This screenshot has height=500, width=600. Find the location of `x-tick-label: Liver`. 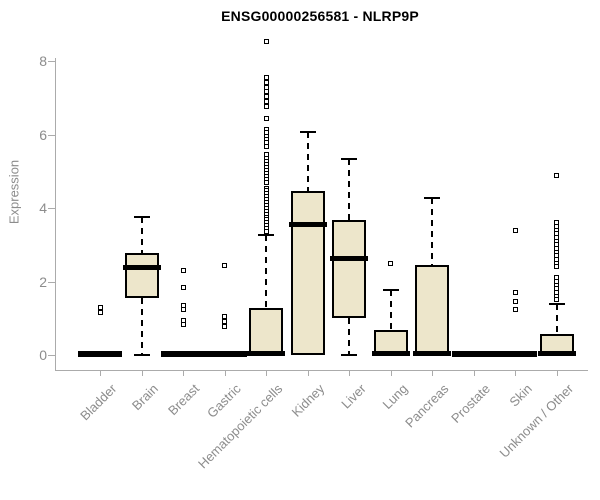

x-tick-label: Liver is located at coordinates (353, 396).